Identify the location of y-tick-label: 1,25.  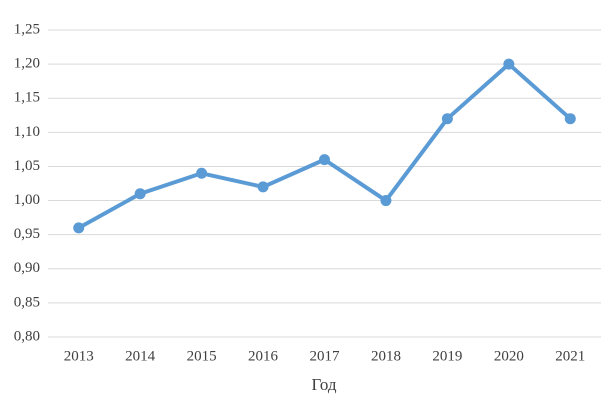
(27, 29).